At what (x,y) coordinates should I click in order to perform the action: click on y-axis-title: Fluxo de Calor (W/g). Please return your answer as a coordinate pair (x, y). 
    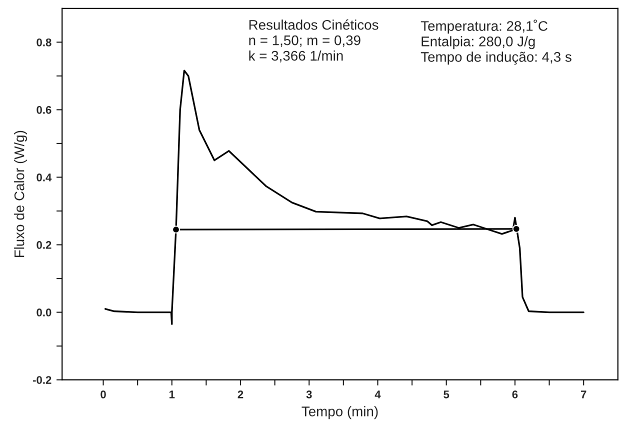
    Looking at the image, I should click on (20, 194).